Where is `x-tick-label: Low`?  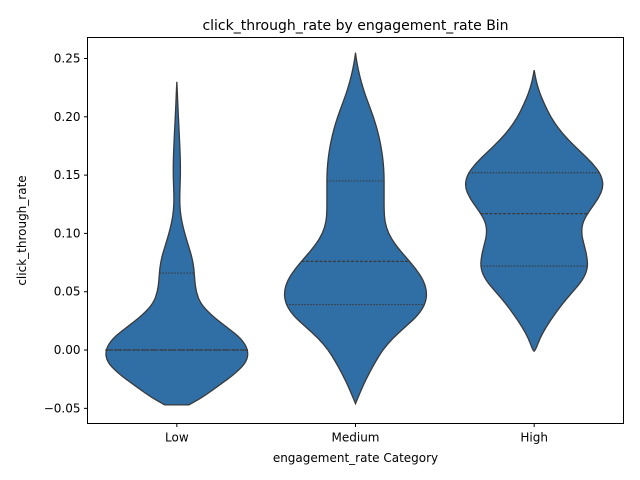 x-tick-label: Low is located at coordinates (177, 438).